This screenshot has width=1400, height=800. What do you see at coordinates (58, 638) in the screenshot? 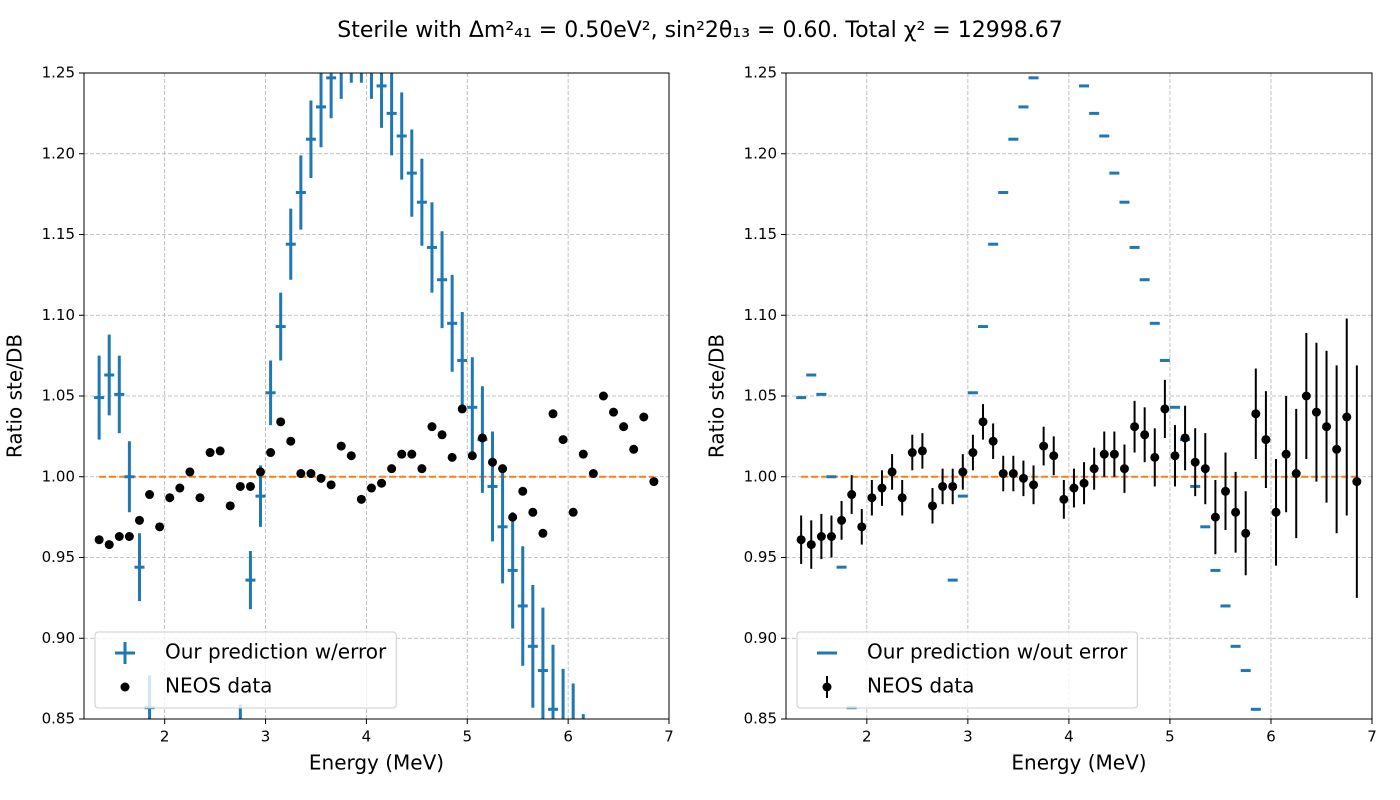
I see `y-tick-label: 0.90` at bounding box center [58, 638].